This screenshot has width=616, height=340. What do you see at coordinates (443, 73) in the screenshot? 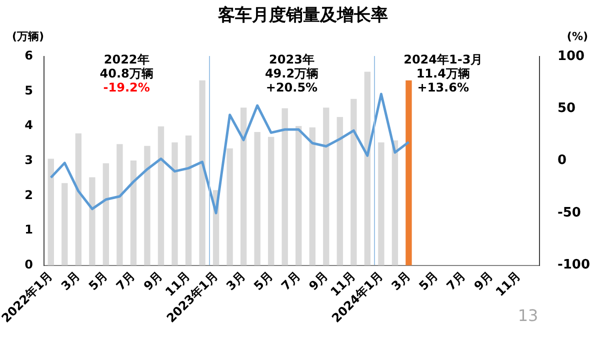
I see `annotation: 2024年1-3月 11.4万辆 +13.6%` at bounding box center [443, 73].